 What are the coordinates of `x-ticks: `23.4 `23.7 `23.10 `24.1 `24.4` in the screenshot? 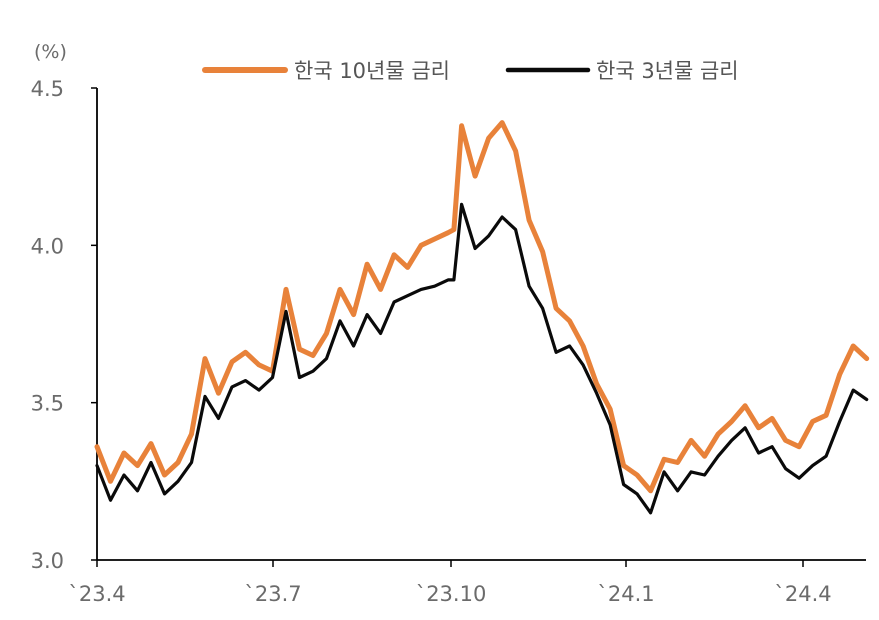 It's located at (450, 583).